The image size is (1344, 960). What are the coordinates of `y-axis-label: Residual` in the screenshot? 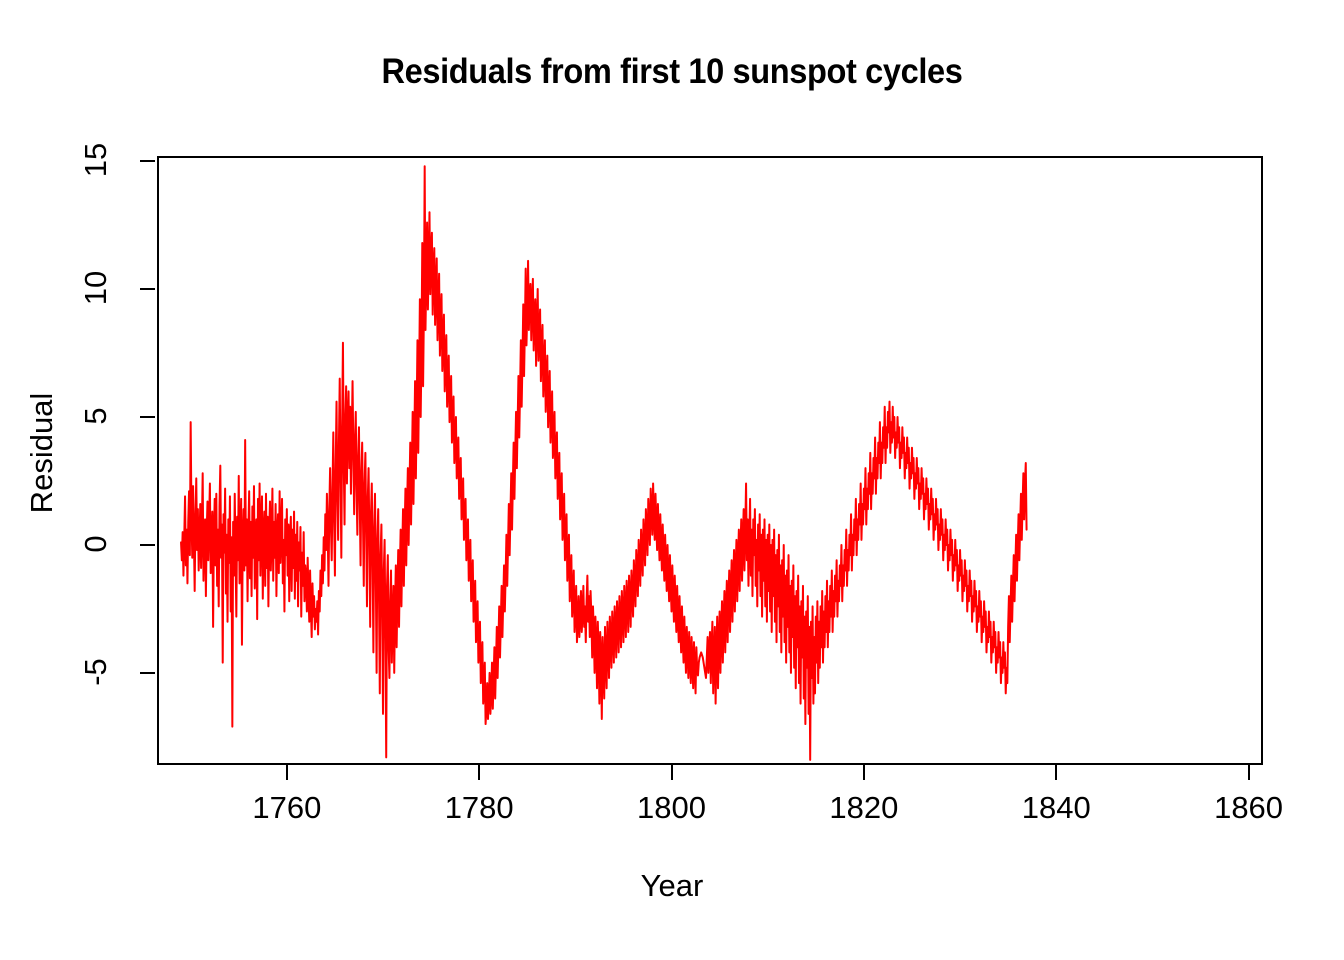 It's located at (41, 453).